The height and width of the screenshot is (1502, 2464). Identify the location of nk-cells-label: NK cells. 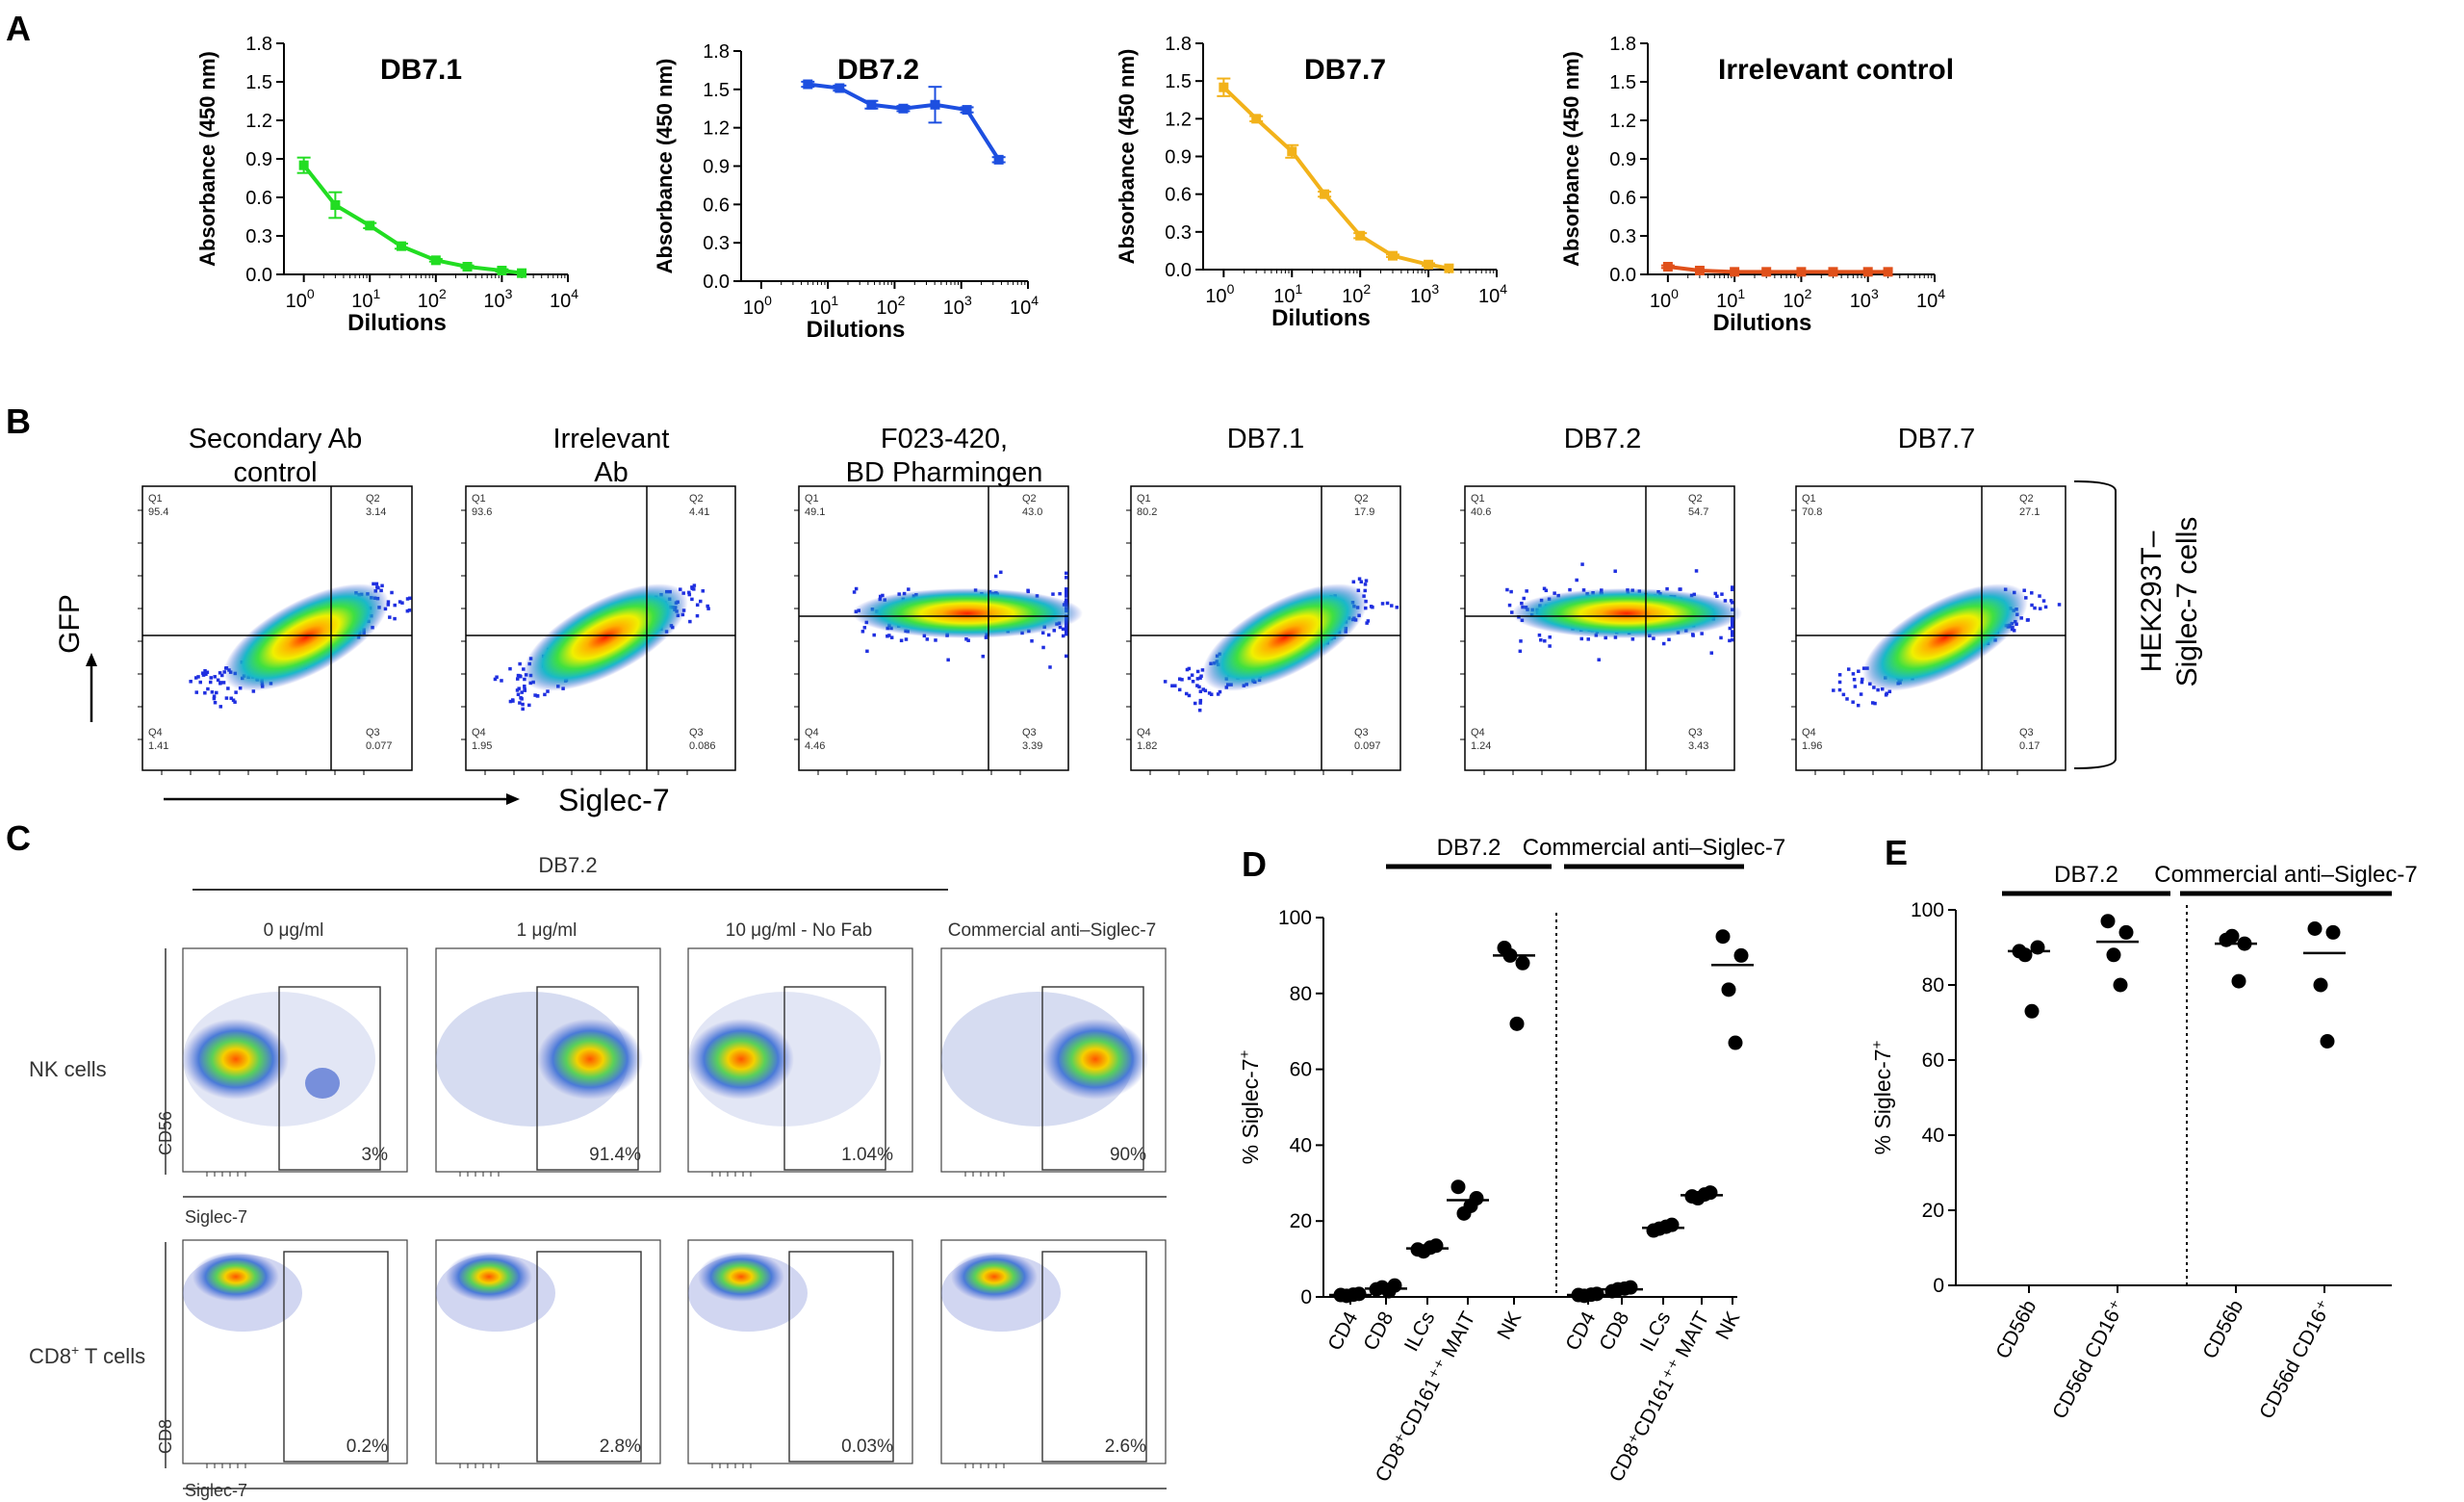
(68, 1069).